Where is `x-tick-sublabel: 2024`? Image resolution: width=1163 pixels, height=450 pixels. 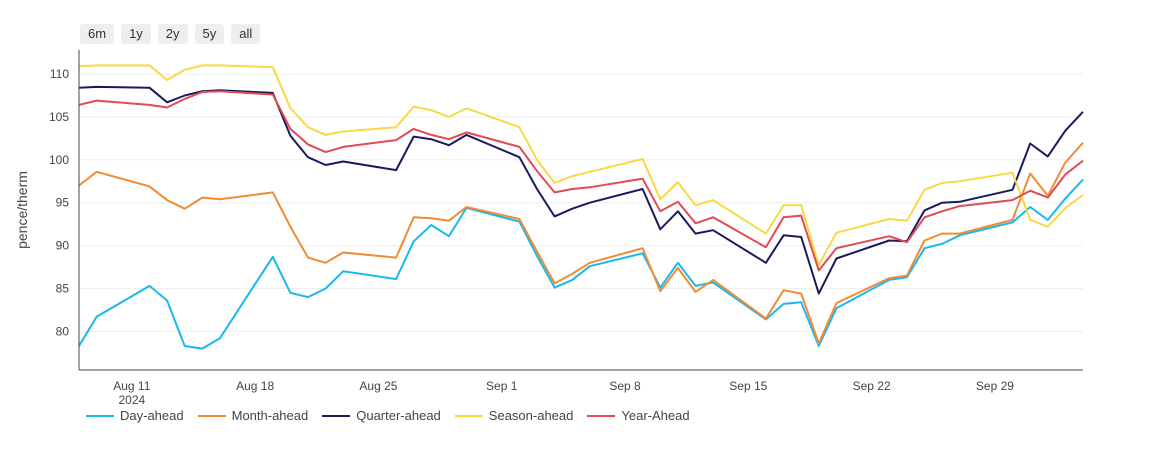 x-tick-sublabel: 2024 is located at coordinates (131, 400).